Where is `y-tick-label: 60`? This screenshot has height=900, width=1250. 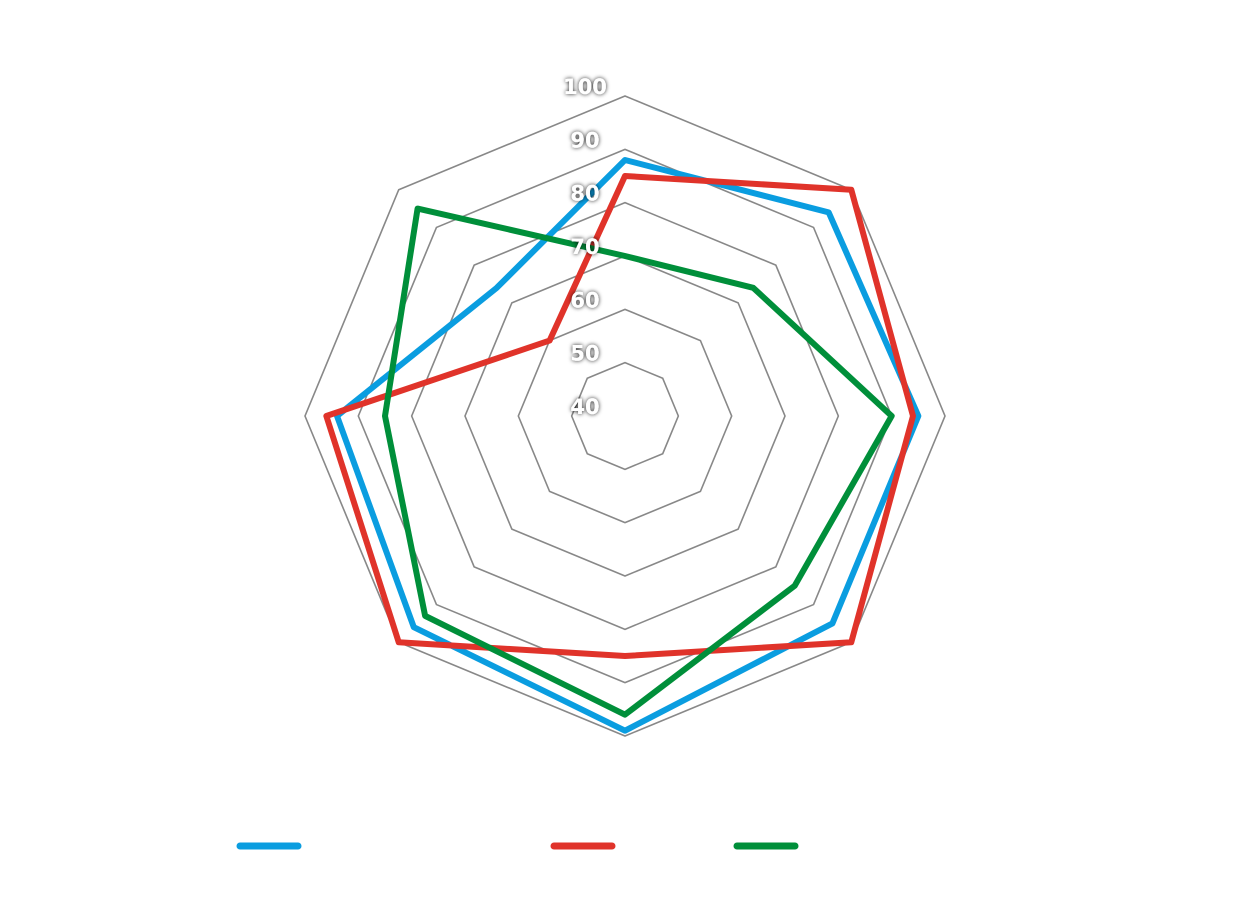
y-tick-label: 60 is located at coordinates (584, 300).